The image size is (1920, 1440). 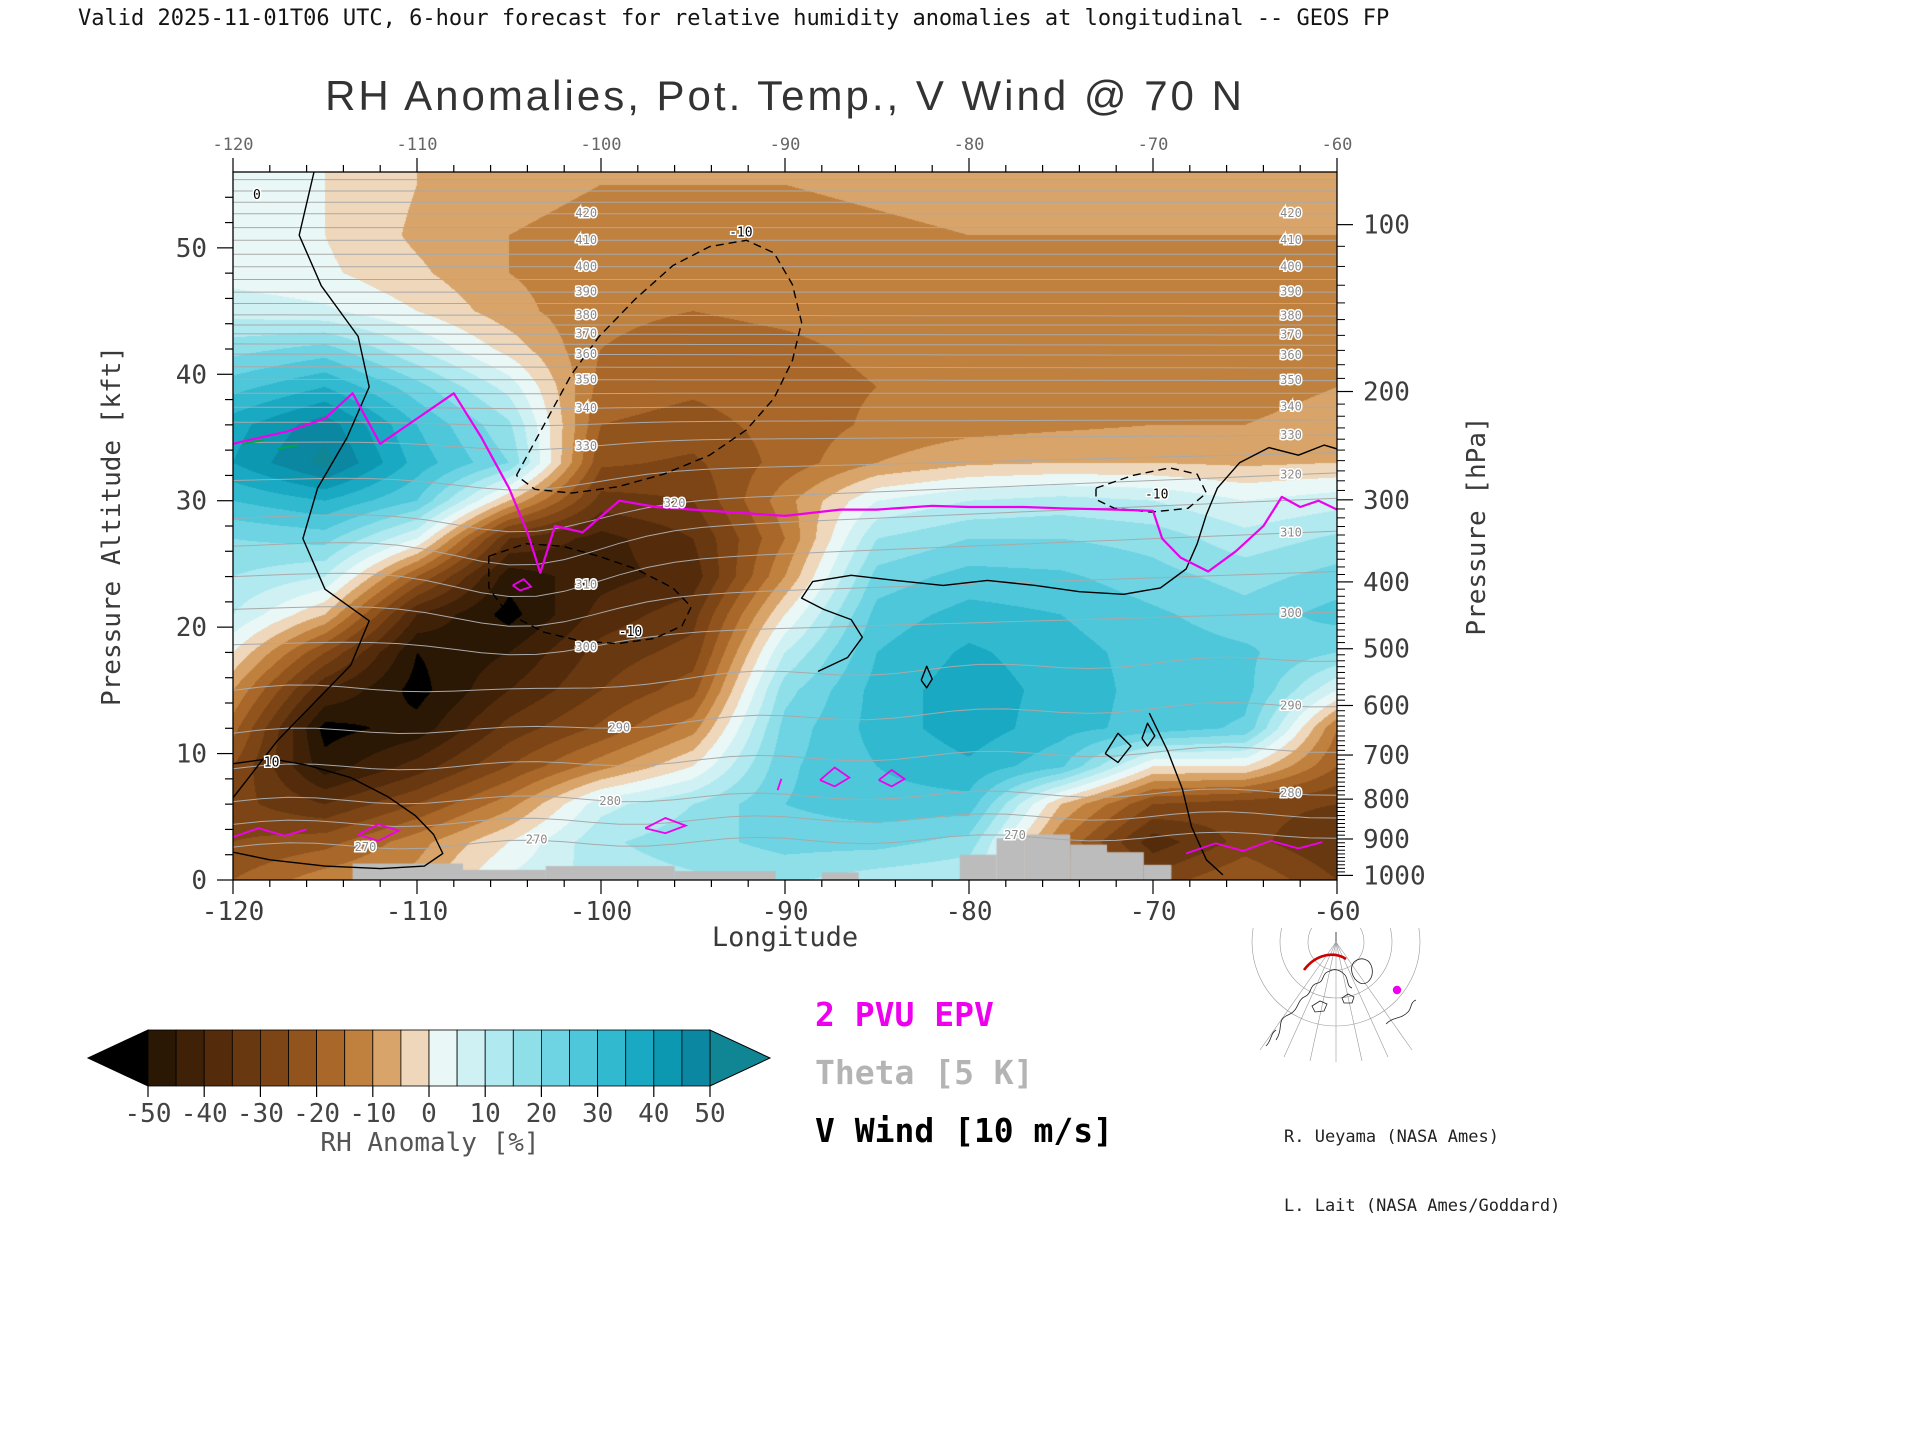 What do you see at coordinates (260, 1114) in the screenshot?
I see `svg-text: -30` at bounding box center [260, 1114].